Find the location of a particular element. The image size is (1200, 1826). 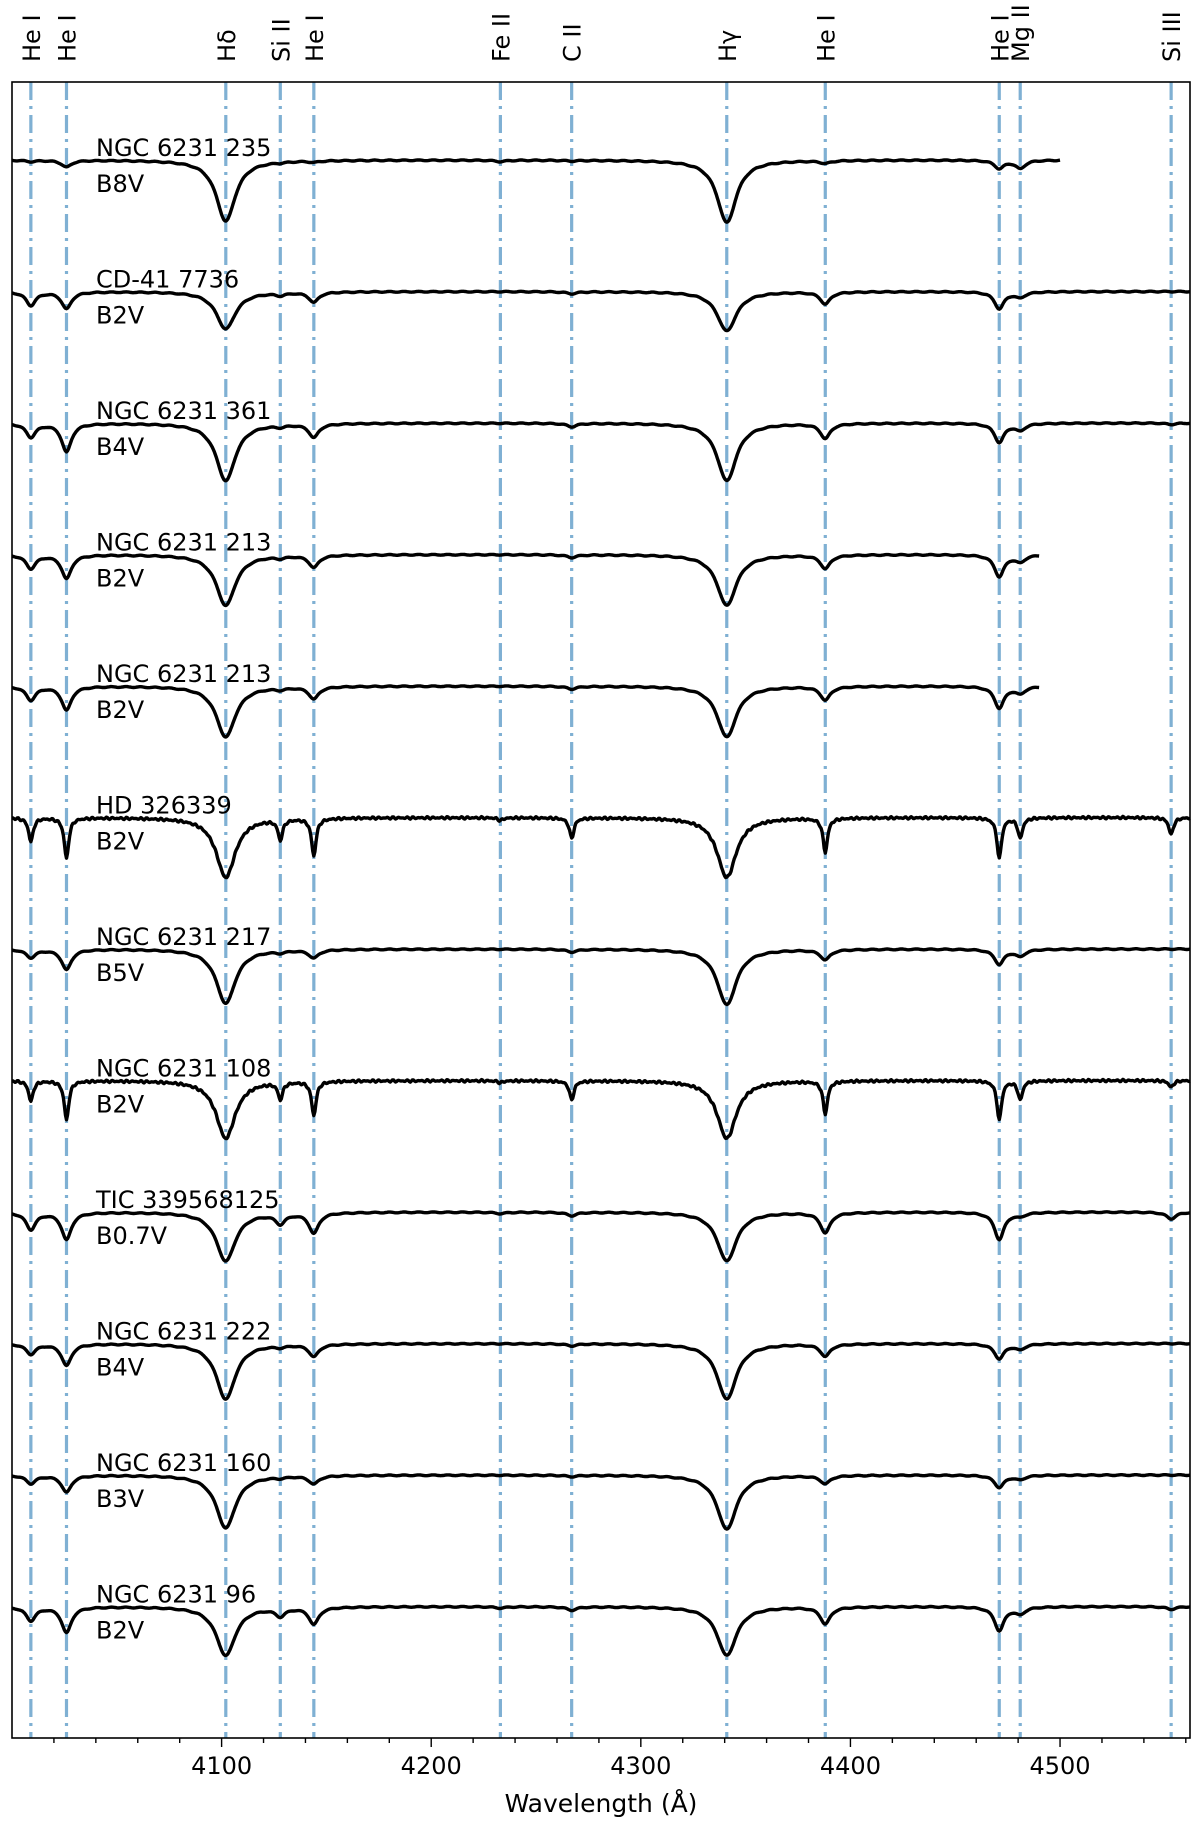

spectrum-name-10: NGC 6231 160 is located at coordinates (183, 1463).